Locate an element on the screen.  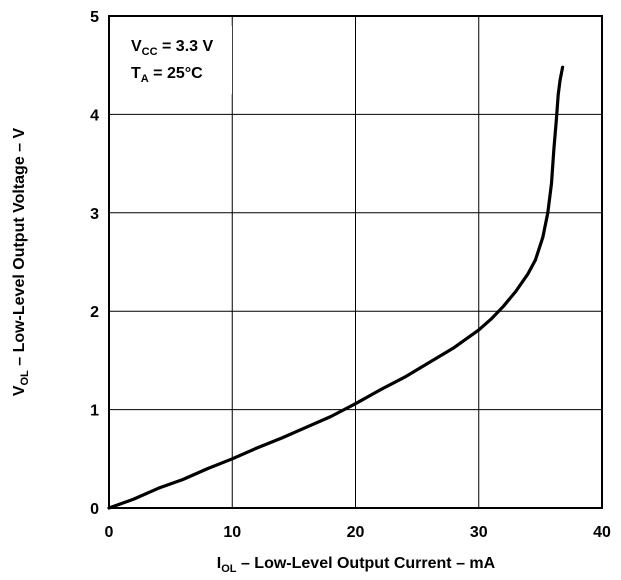
annotation-ta-sub: A is located at coordinates (145, 79).